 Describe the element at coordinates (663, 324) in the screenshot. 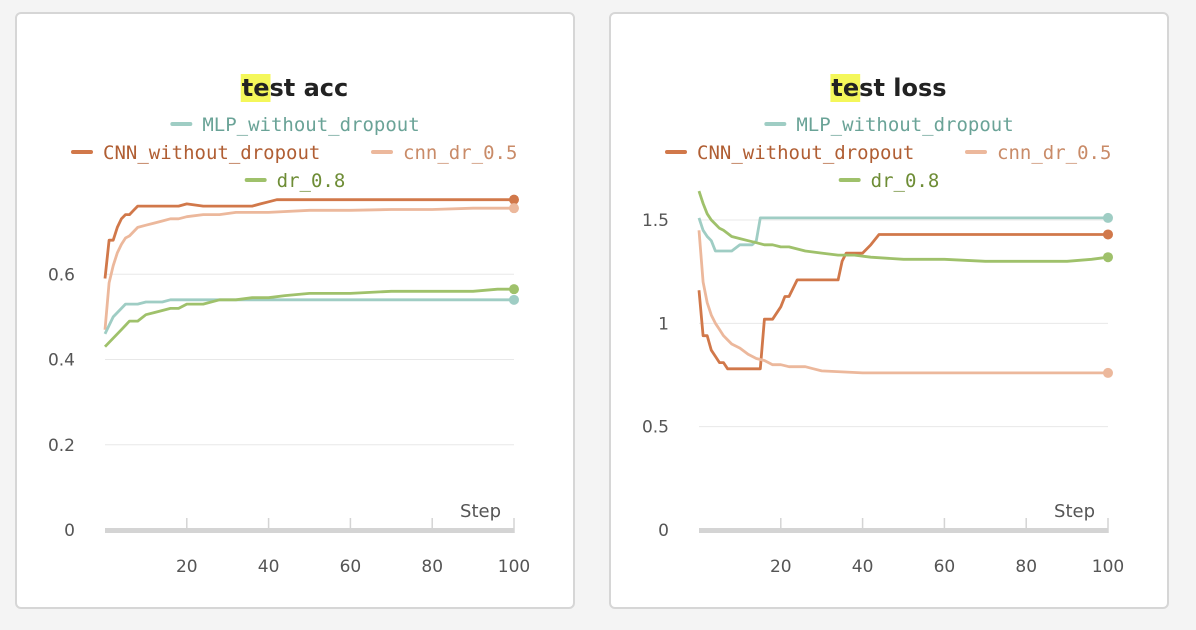

I see `y-tick-label: 1` at that location.